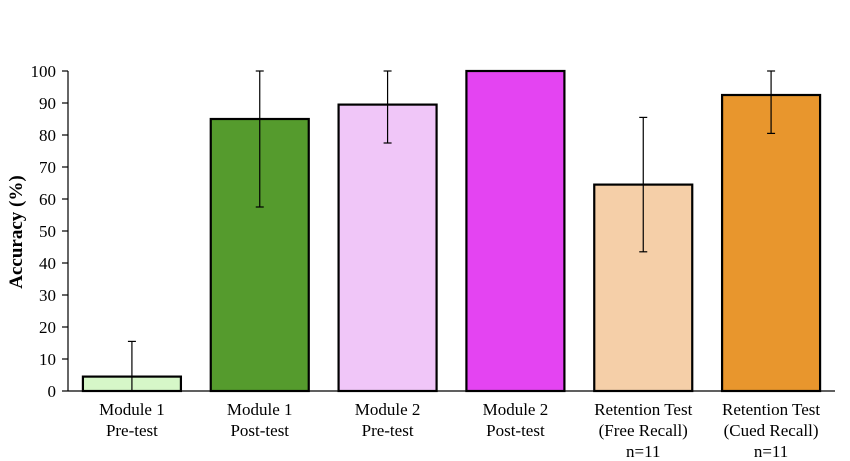 The image size is (850, 461). Describe the element at coordinates (47, 199) in the screenshot. I see `y-tick-label: 60` at that location.